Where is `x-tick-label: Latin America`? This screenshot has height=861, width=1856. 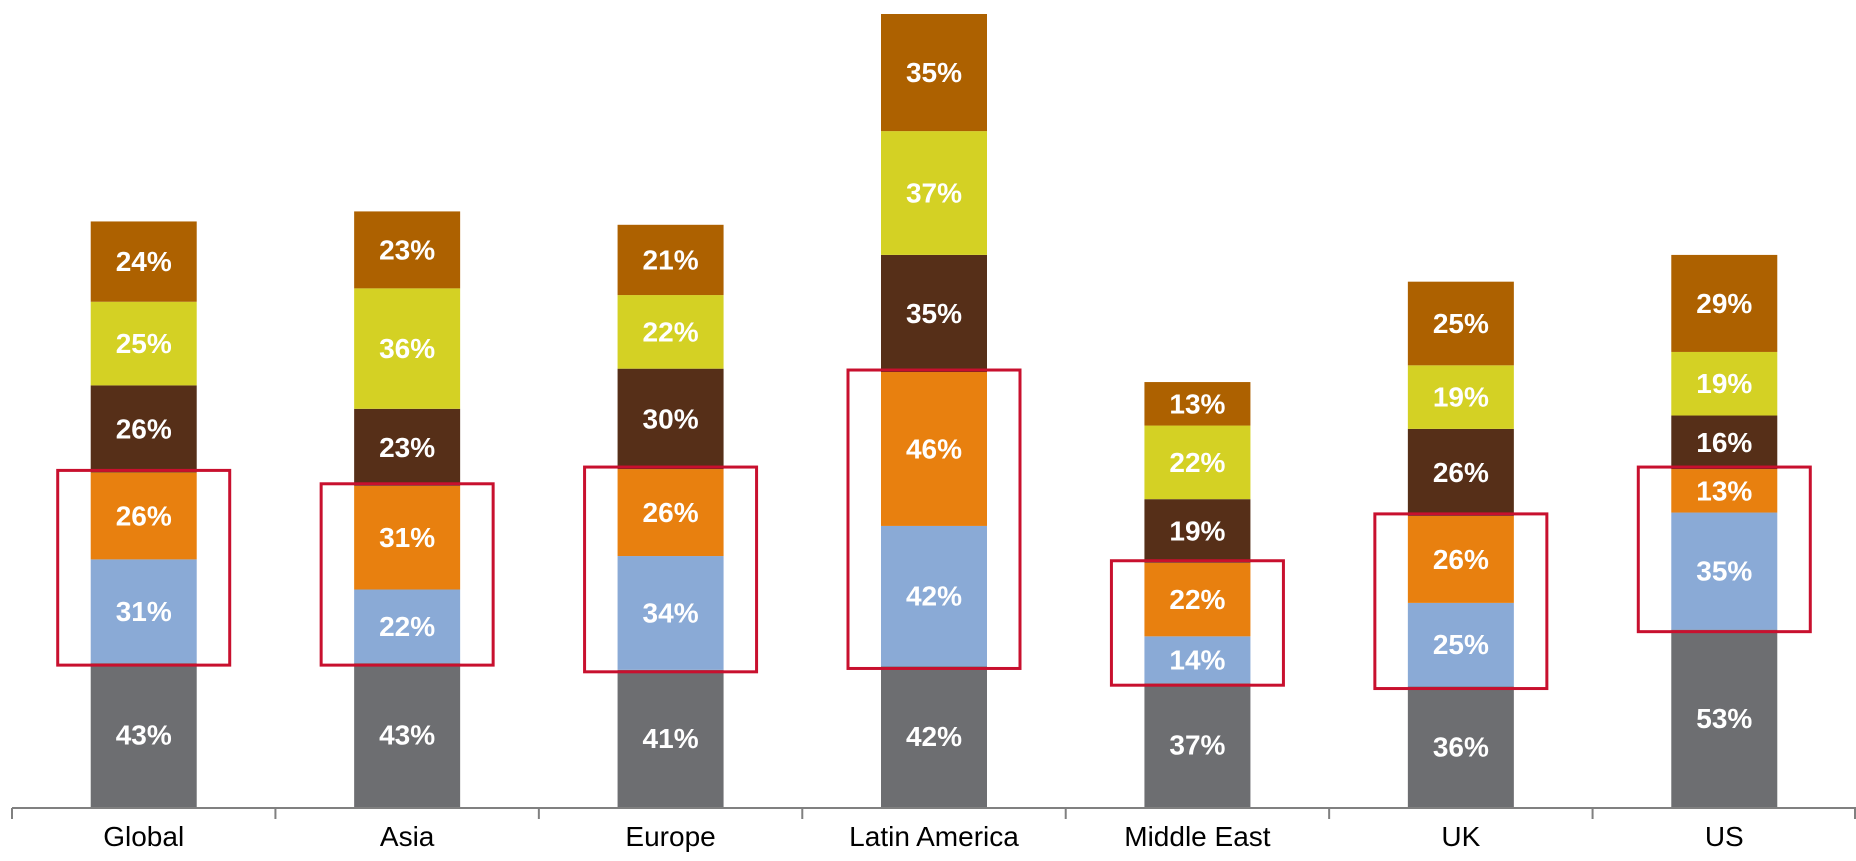 x-tick-label: Latin America is located at coordinates (934, 836).